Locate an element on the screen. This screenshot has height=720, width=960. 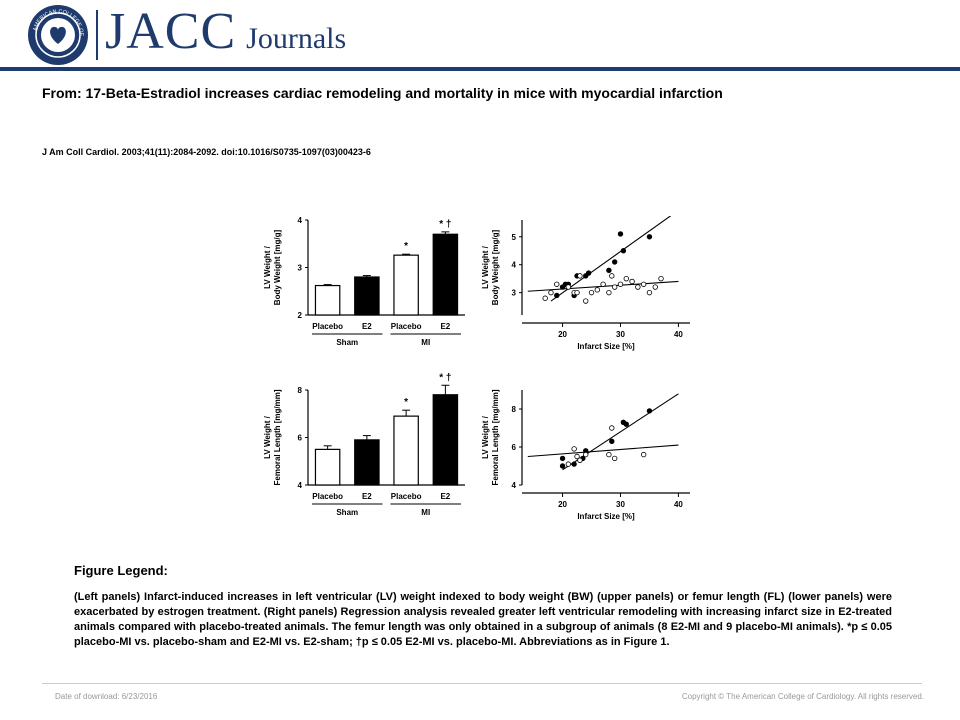
y-tick-label: 5 is located at coordinates (514, 237).